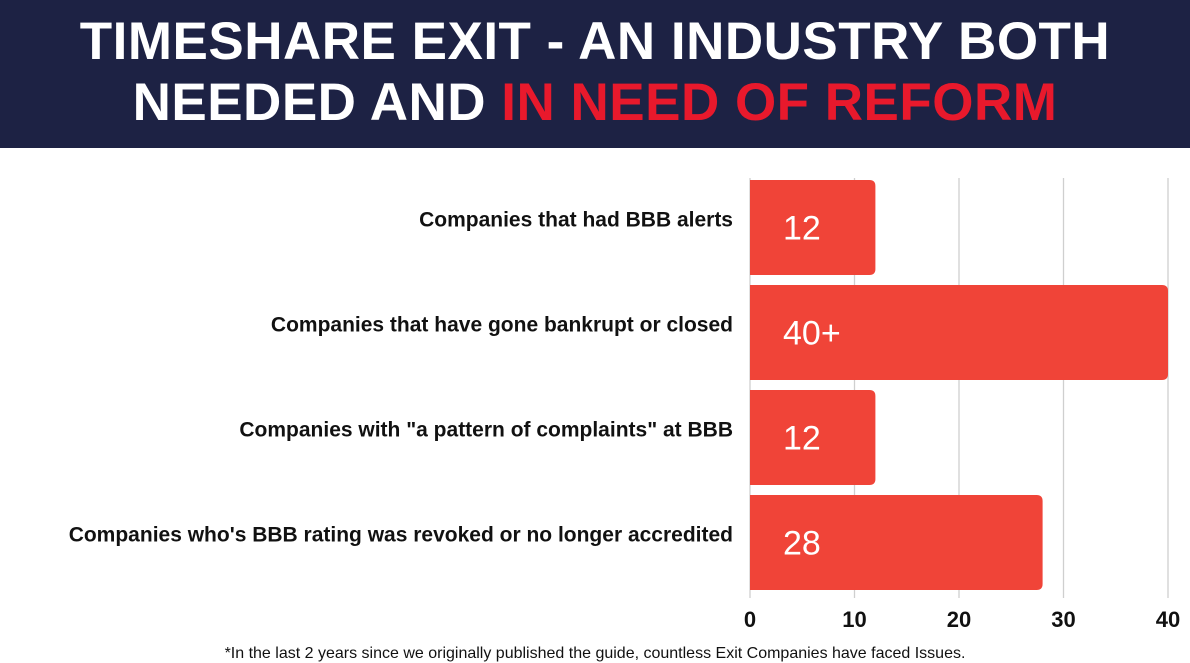 The width and height of the screenshot is (1190, 663). What do you see at coordinates (750, 619) in the screenshot?
I see `x-tick-label: 0` at bounding box center [750, 619].